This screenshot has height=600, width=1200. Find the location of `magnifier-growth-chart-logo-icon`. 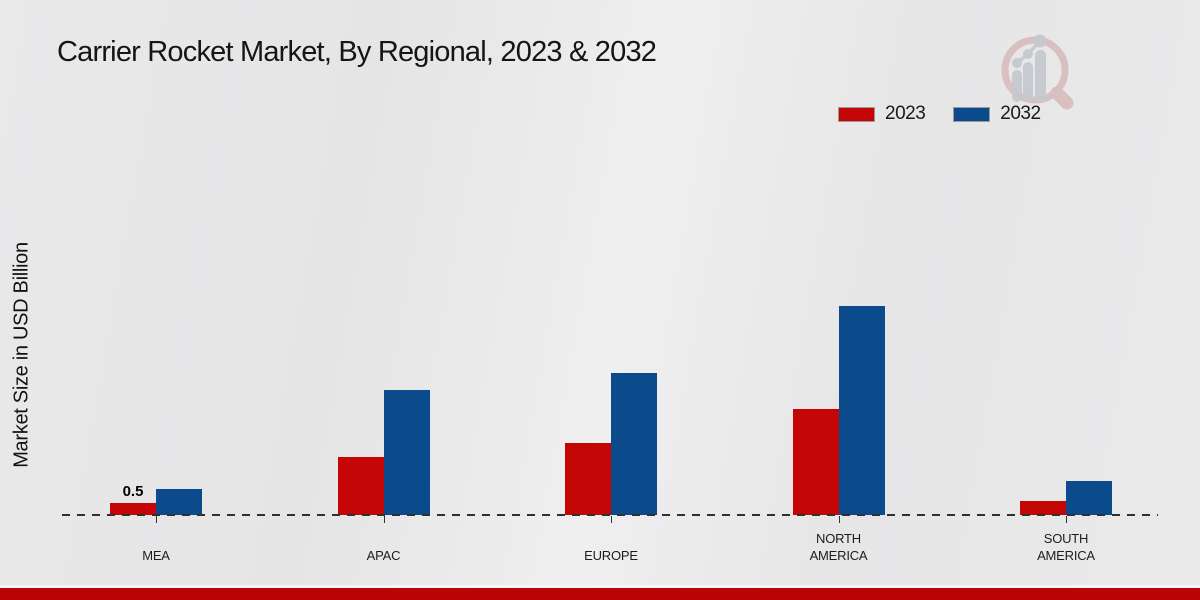

magnifier-growth-chart-logo-icon is located at coordinates (1037, 72).